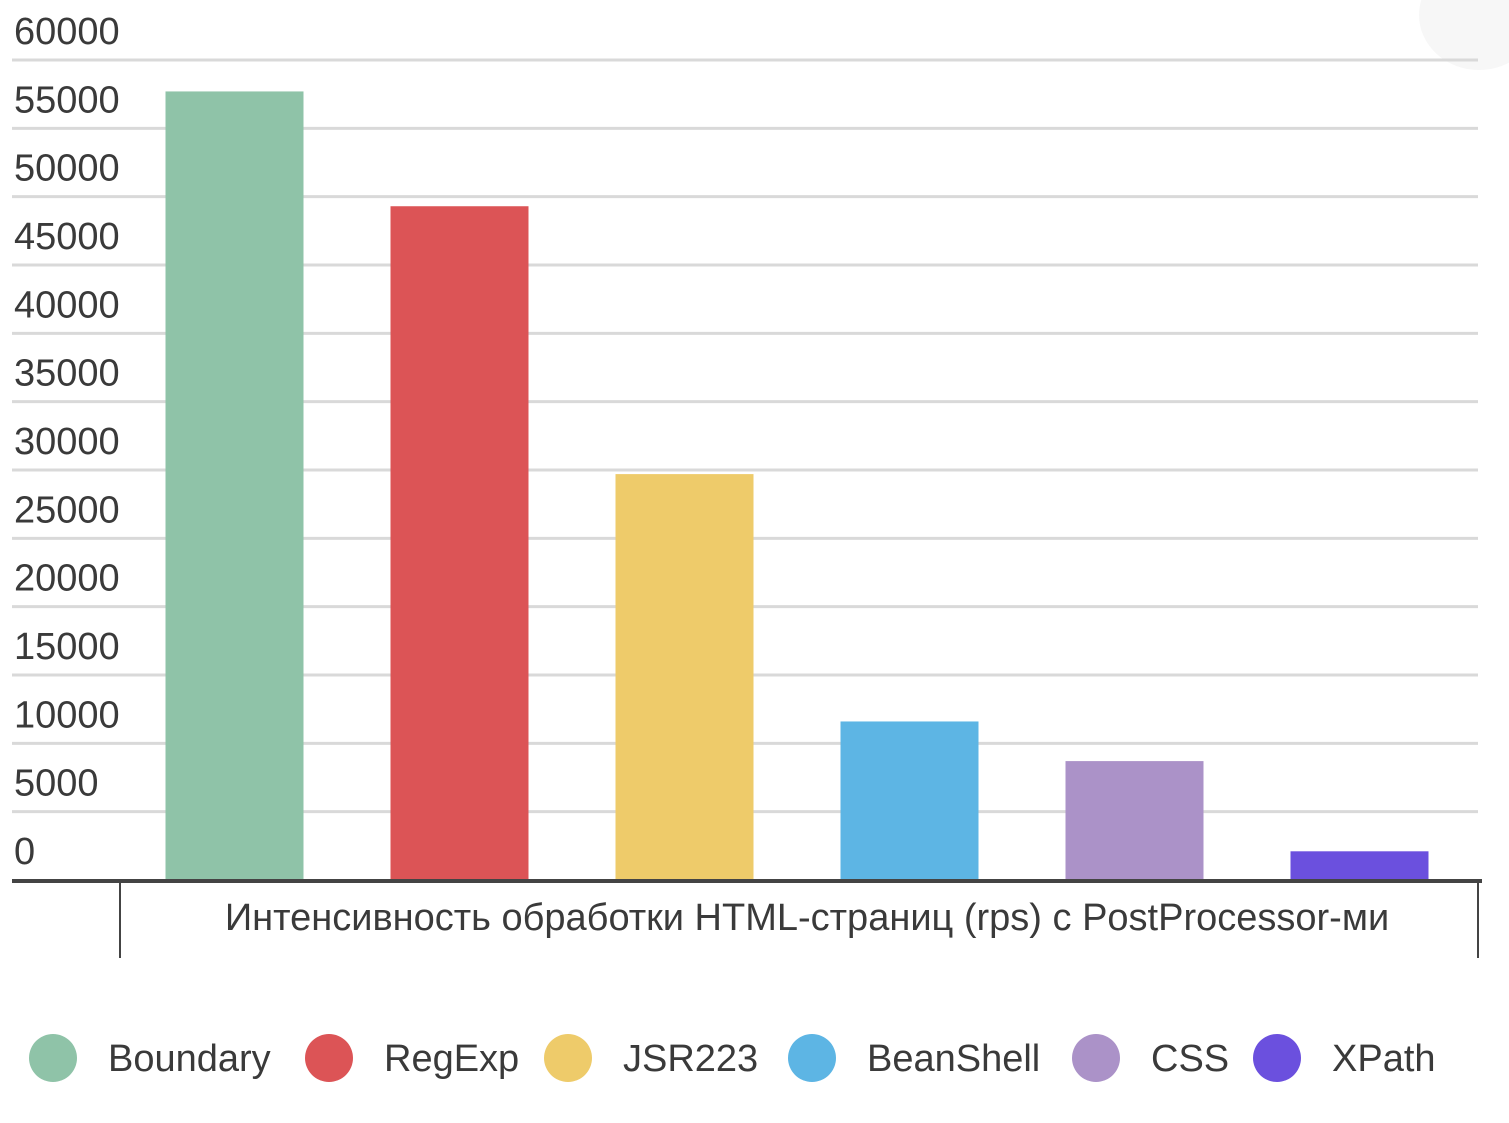 This screenshot has width=1509, height=1123. I want to click on legend-label: JSR223, so click(690, 1059).